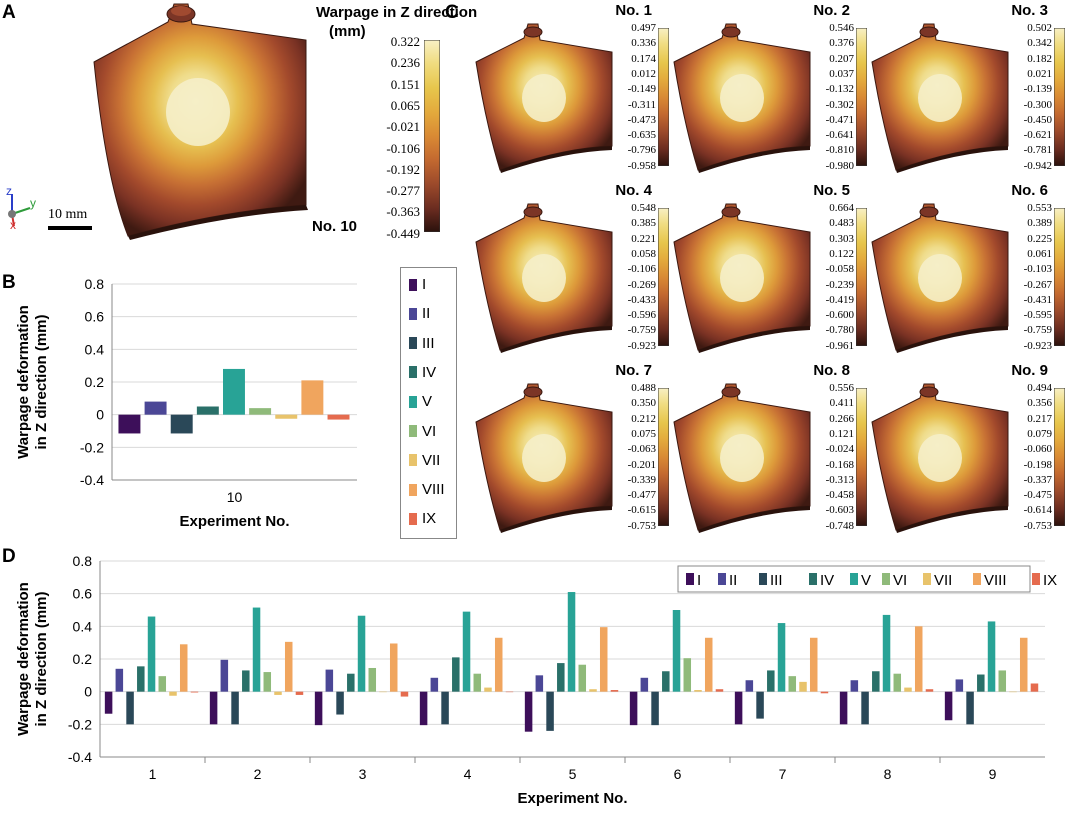 This screenshot has height=813, width=1065. What do you see at coordinates (88, 692) in the screenshot?
I see `y-tick-label: 0` at bounding box center [88, 692].